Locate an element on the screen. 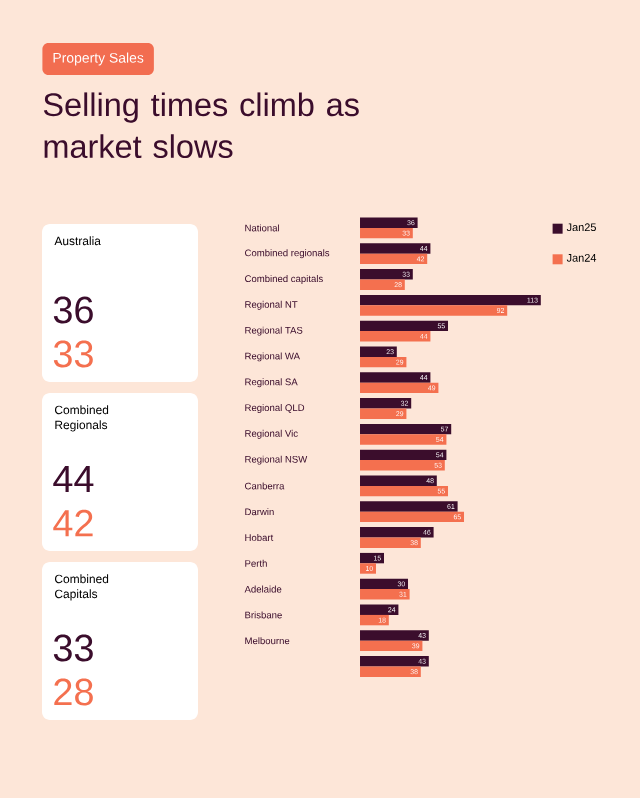 The height and width of the screenshot is (798, 640). text: Selling times climb as market slows is located at coordinates (201, 125).